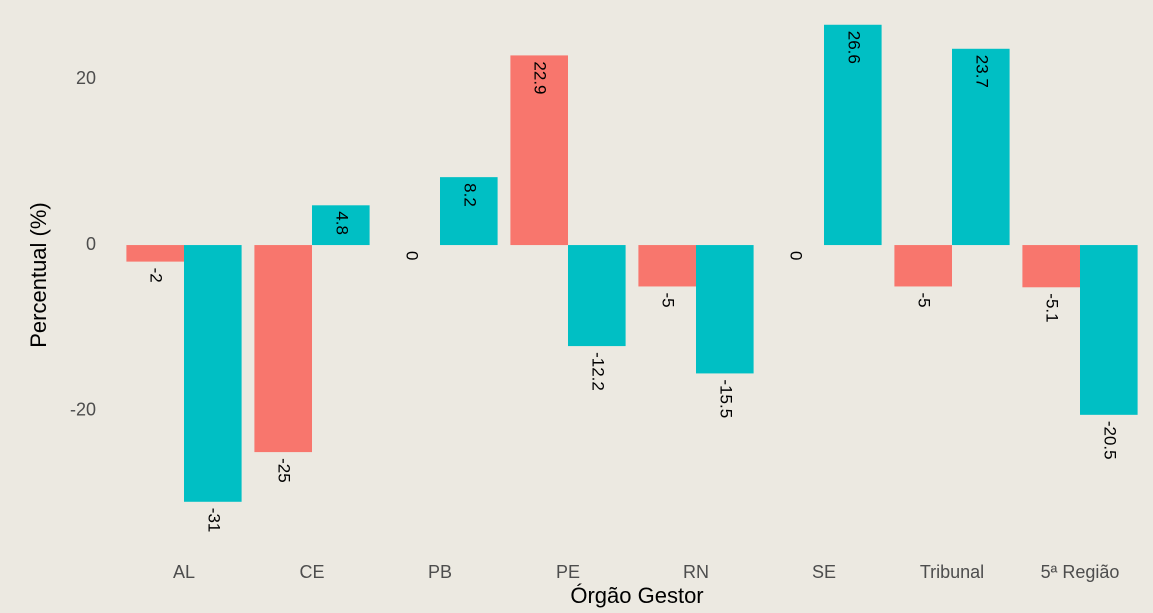  Describe the element at coordinates (824, 572) in the screenshot. I see `x-tick-label: SE` at that location.